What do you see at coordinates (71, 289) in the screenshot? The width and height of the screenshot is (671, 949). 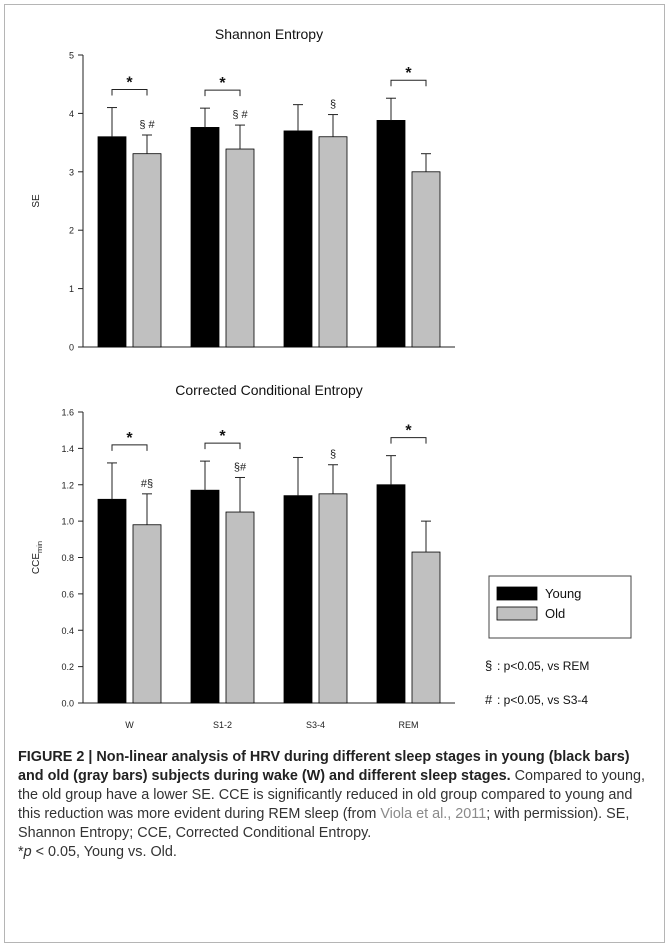 I see `y-tick-label: 1` at bounding box center [71, 289].